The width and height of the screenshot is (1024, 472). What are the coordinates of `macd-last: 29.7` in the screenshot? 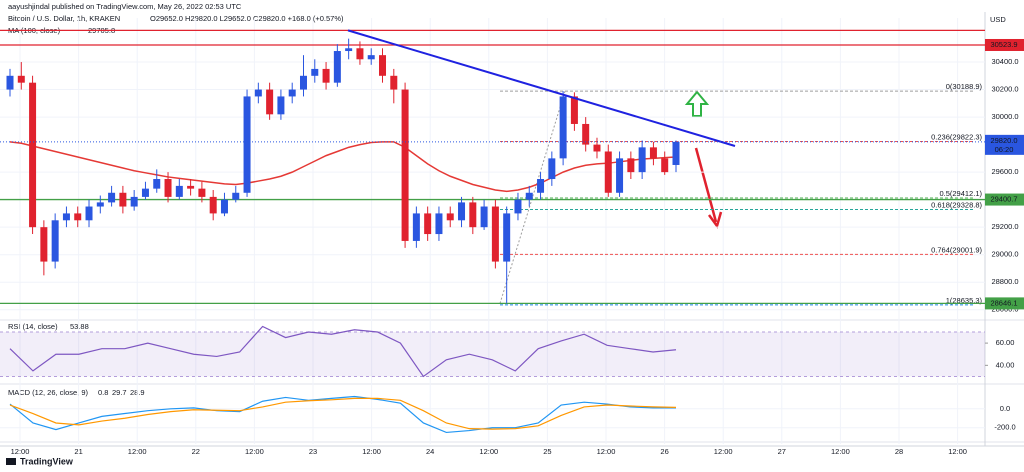 It's located at (119, 392).